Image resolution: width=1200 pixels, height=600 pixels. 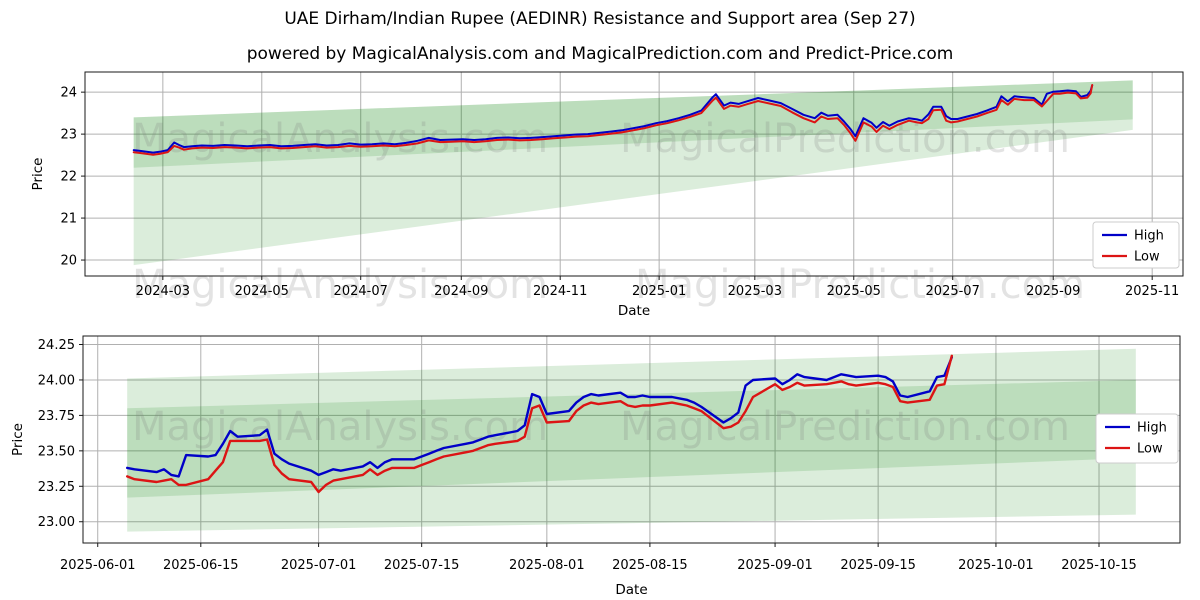 I want to click on y-tick-label: 20, so click(x=68, y=261).